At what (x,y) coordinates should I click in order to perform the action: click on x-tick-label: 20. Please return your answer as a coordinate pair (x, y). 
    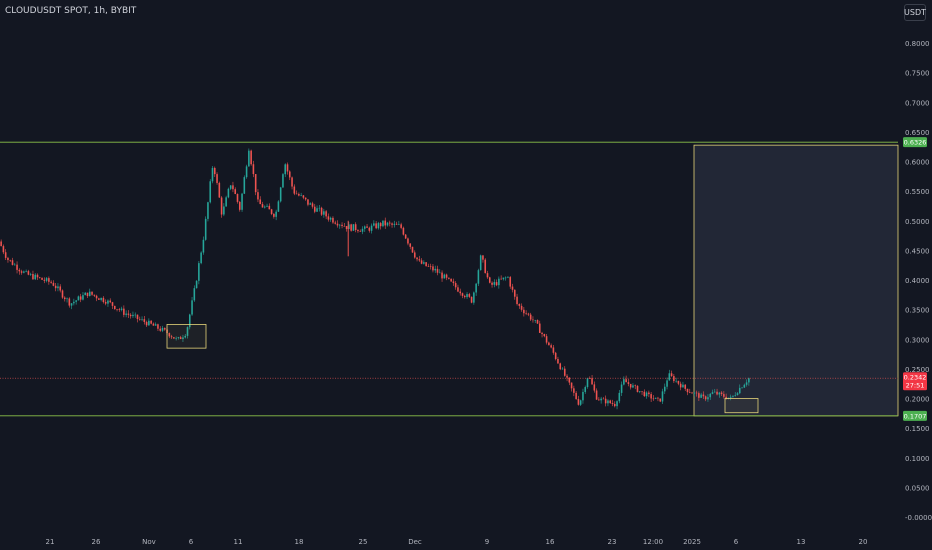
    Looking at the image, I should click on (863, 542).